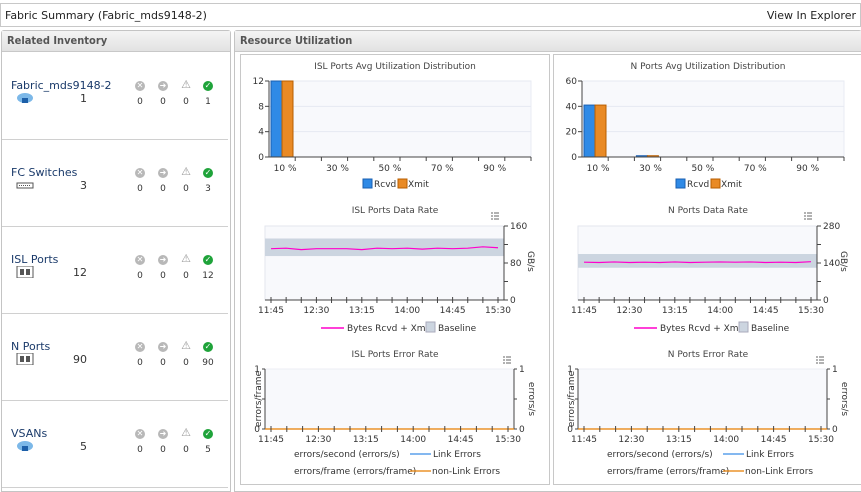 This screenshot has width=861, height=492. I want to click on inventory-item-link: Fabric_mds9148-2, so click(61, 85).